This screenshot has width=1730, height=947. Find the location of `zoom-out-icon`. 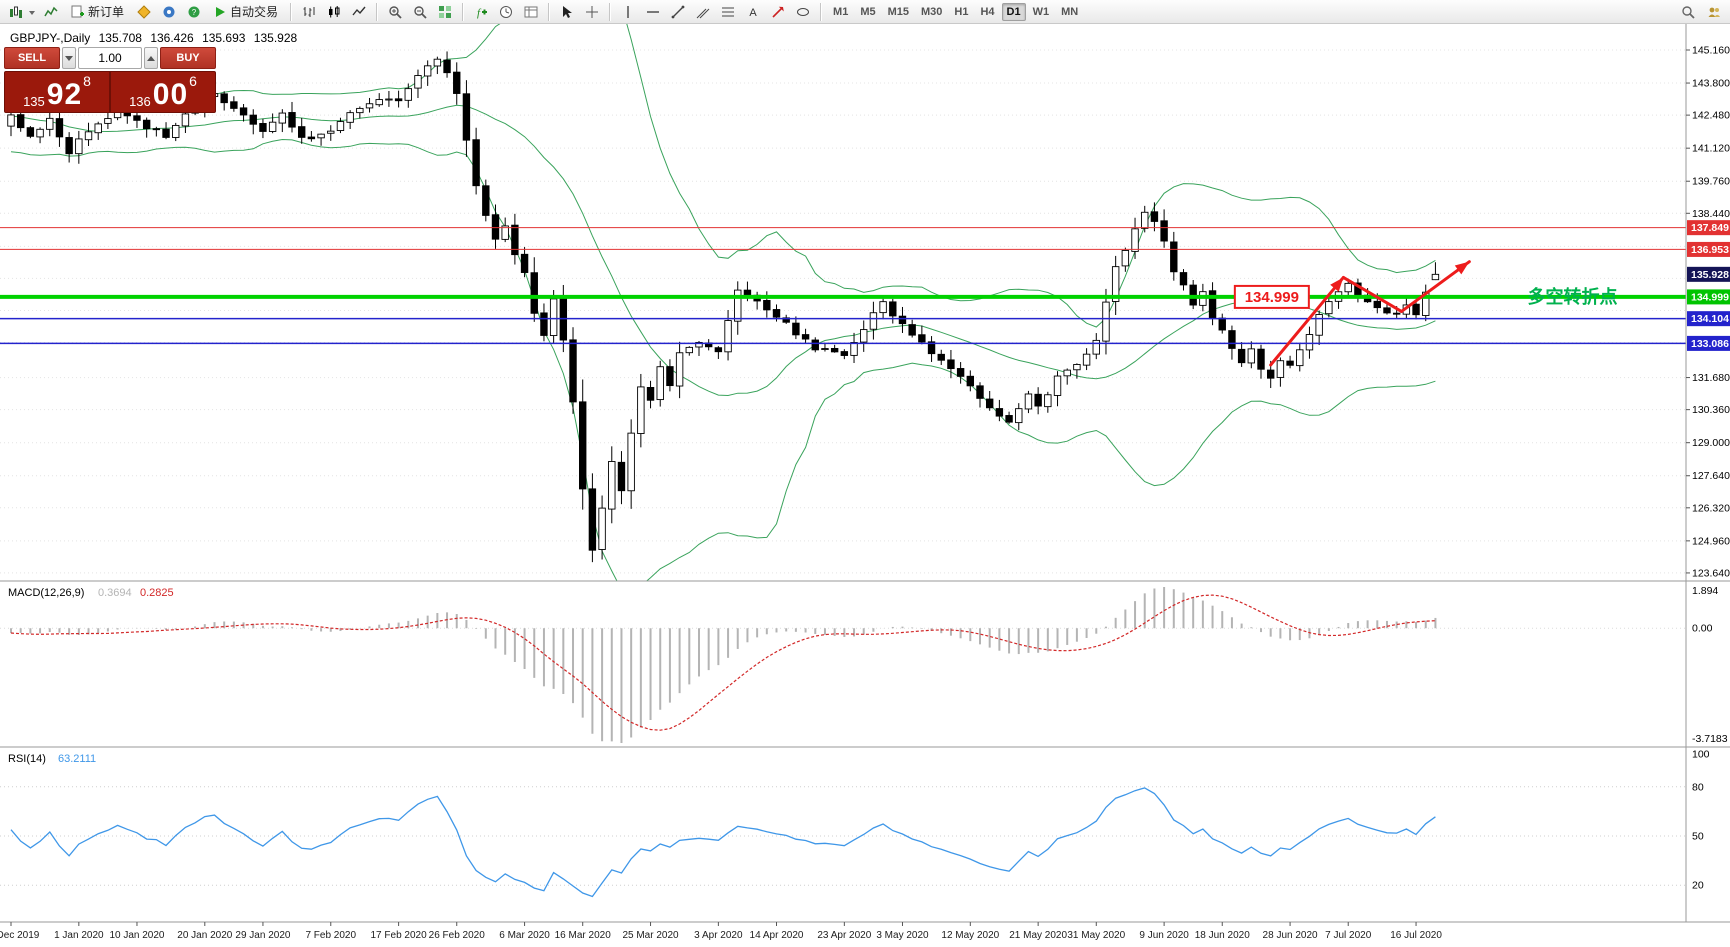

zoom-out-icon is located at coordinates (420, 12).